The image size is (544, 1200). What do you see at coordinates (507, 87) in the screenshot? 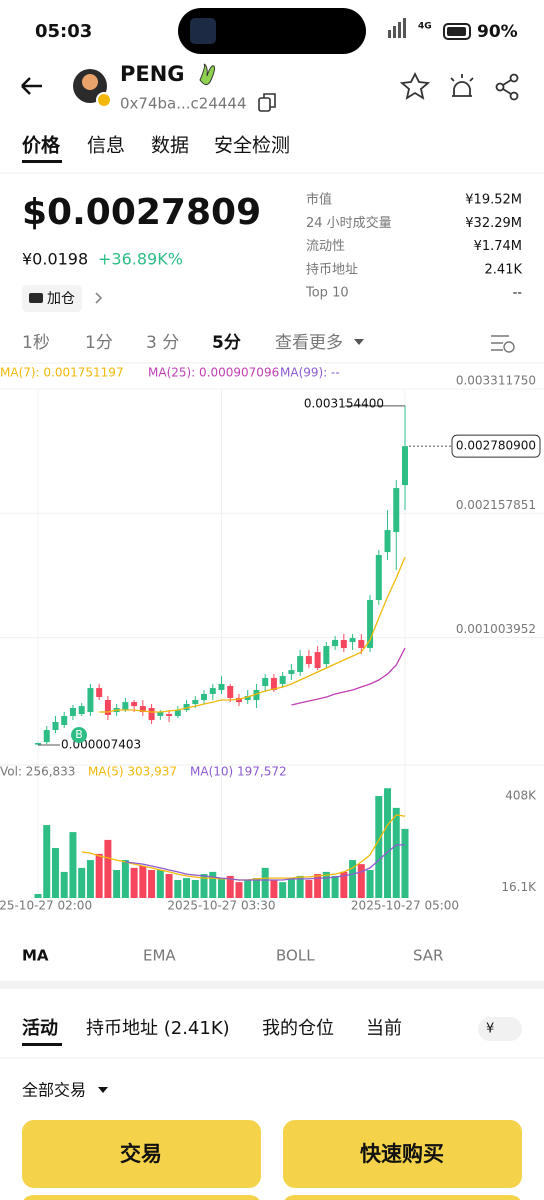
I see `share-button` at bounding box center [507, 87].